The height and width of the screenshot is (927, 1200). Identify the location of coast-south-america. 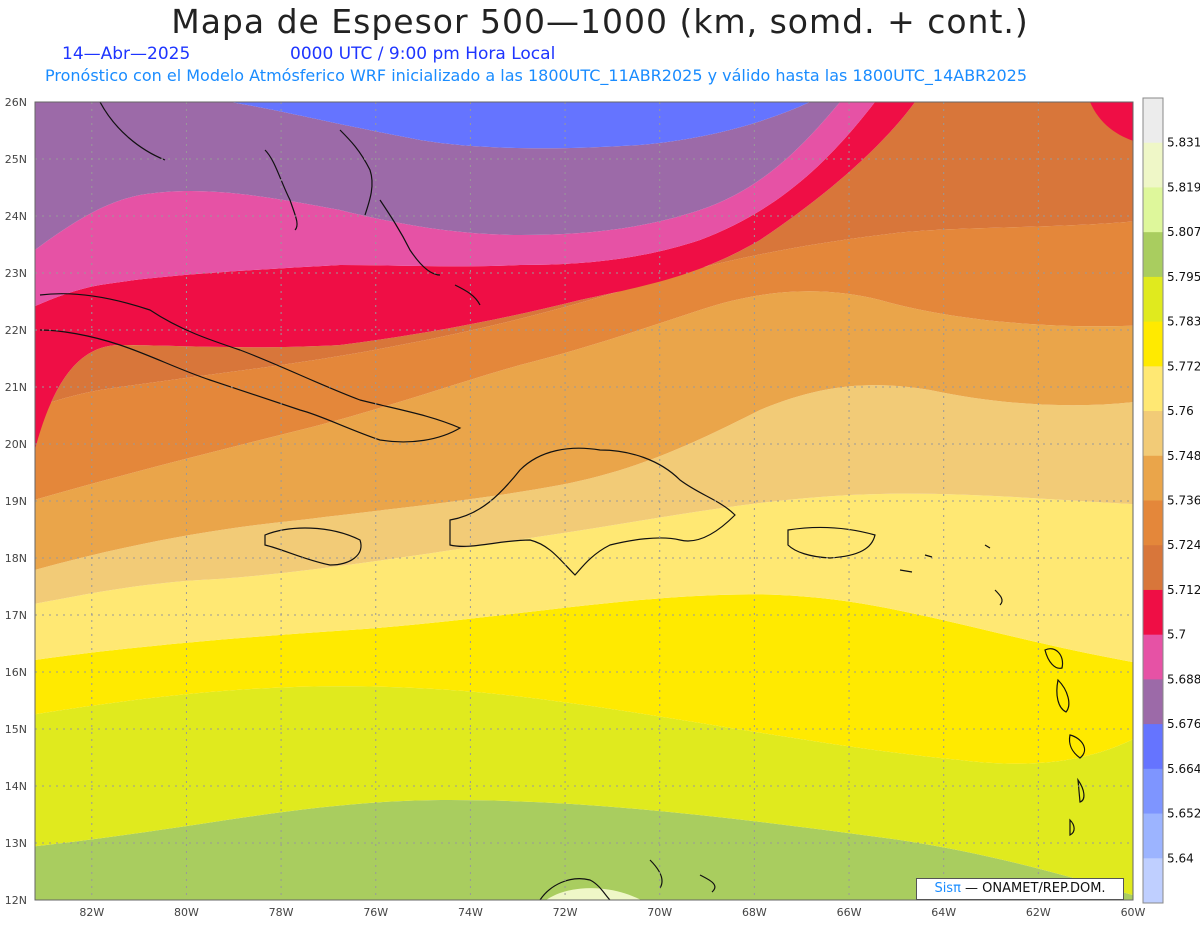
(627, 879).